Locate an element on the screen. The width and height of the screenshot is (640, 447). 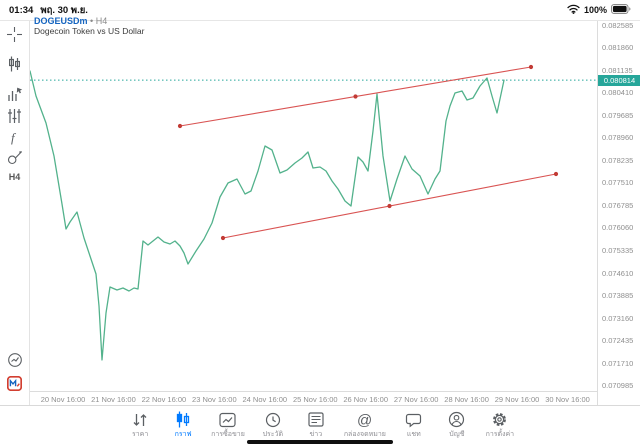
chart-tools-sidebar: f H4 is located at coordinates (15, 213).